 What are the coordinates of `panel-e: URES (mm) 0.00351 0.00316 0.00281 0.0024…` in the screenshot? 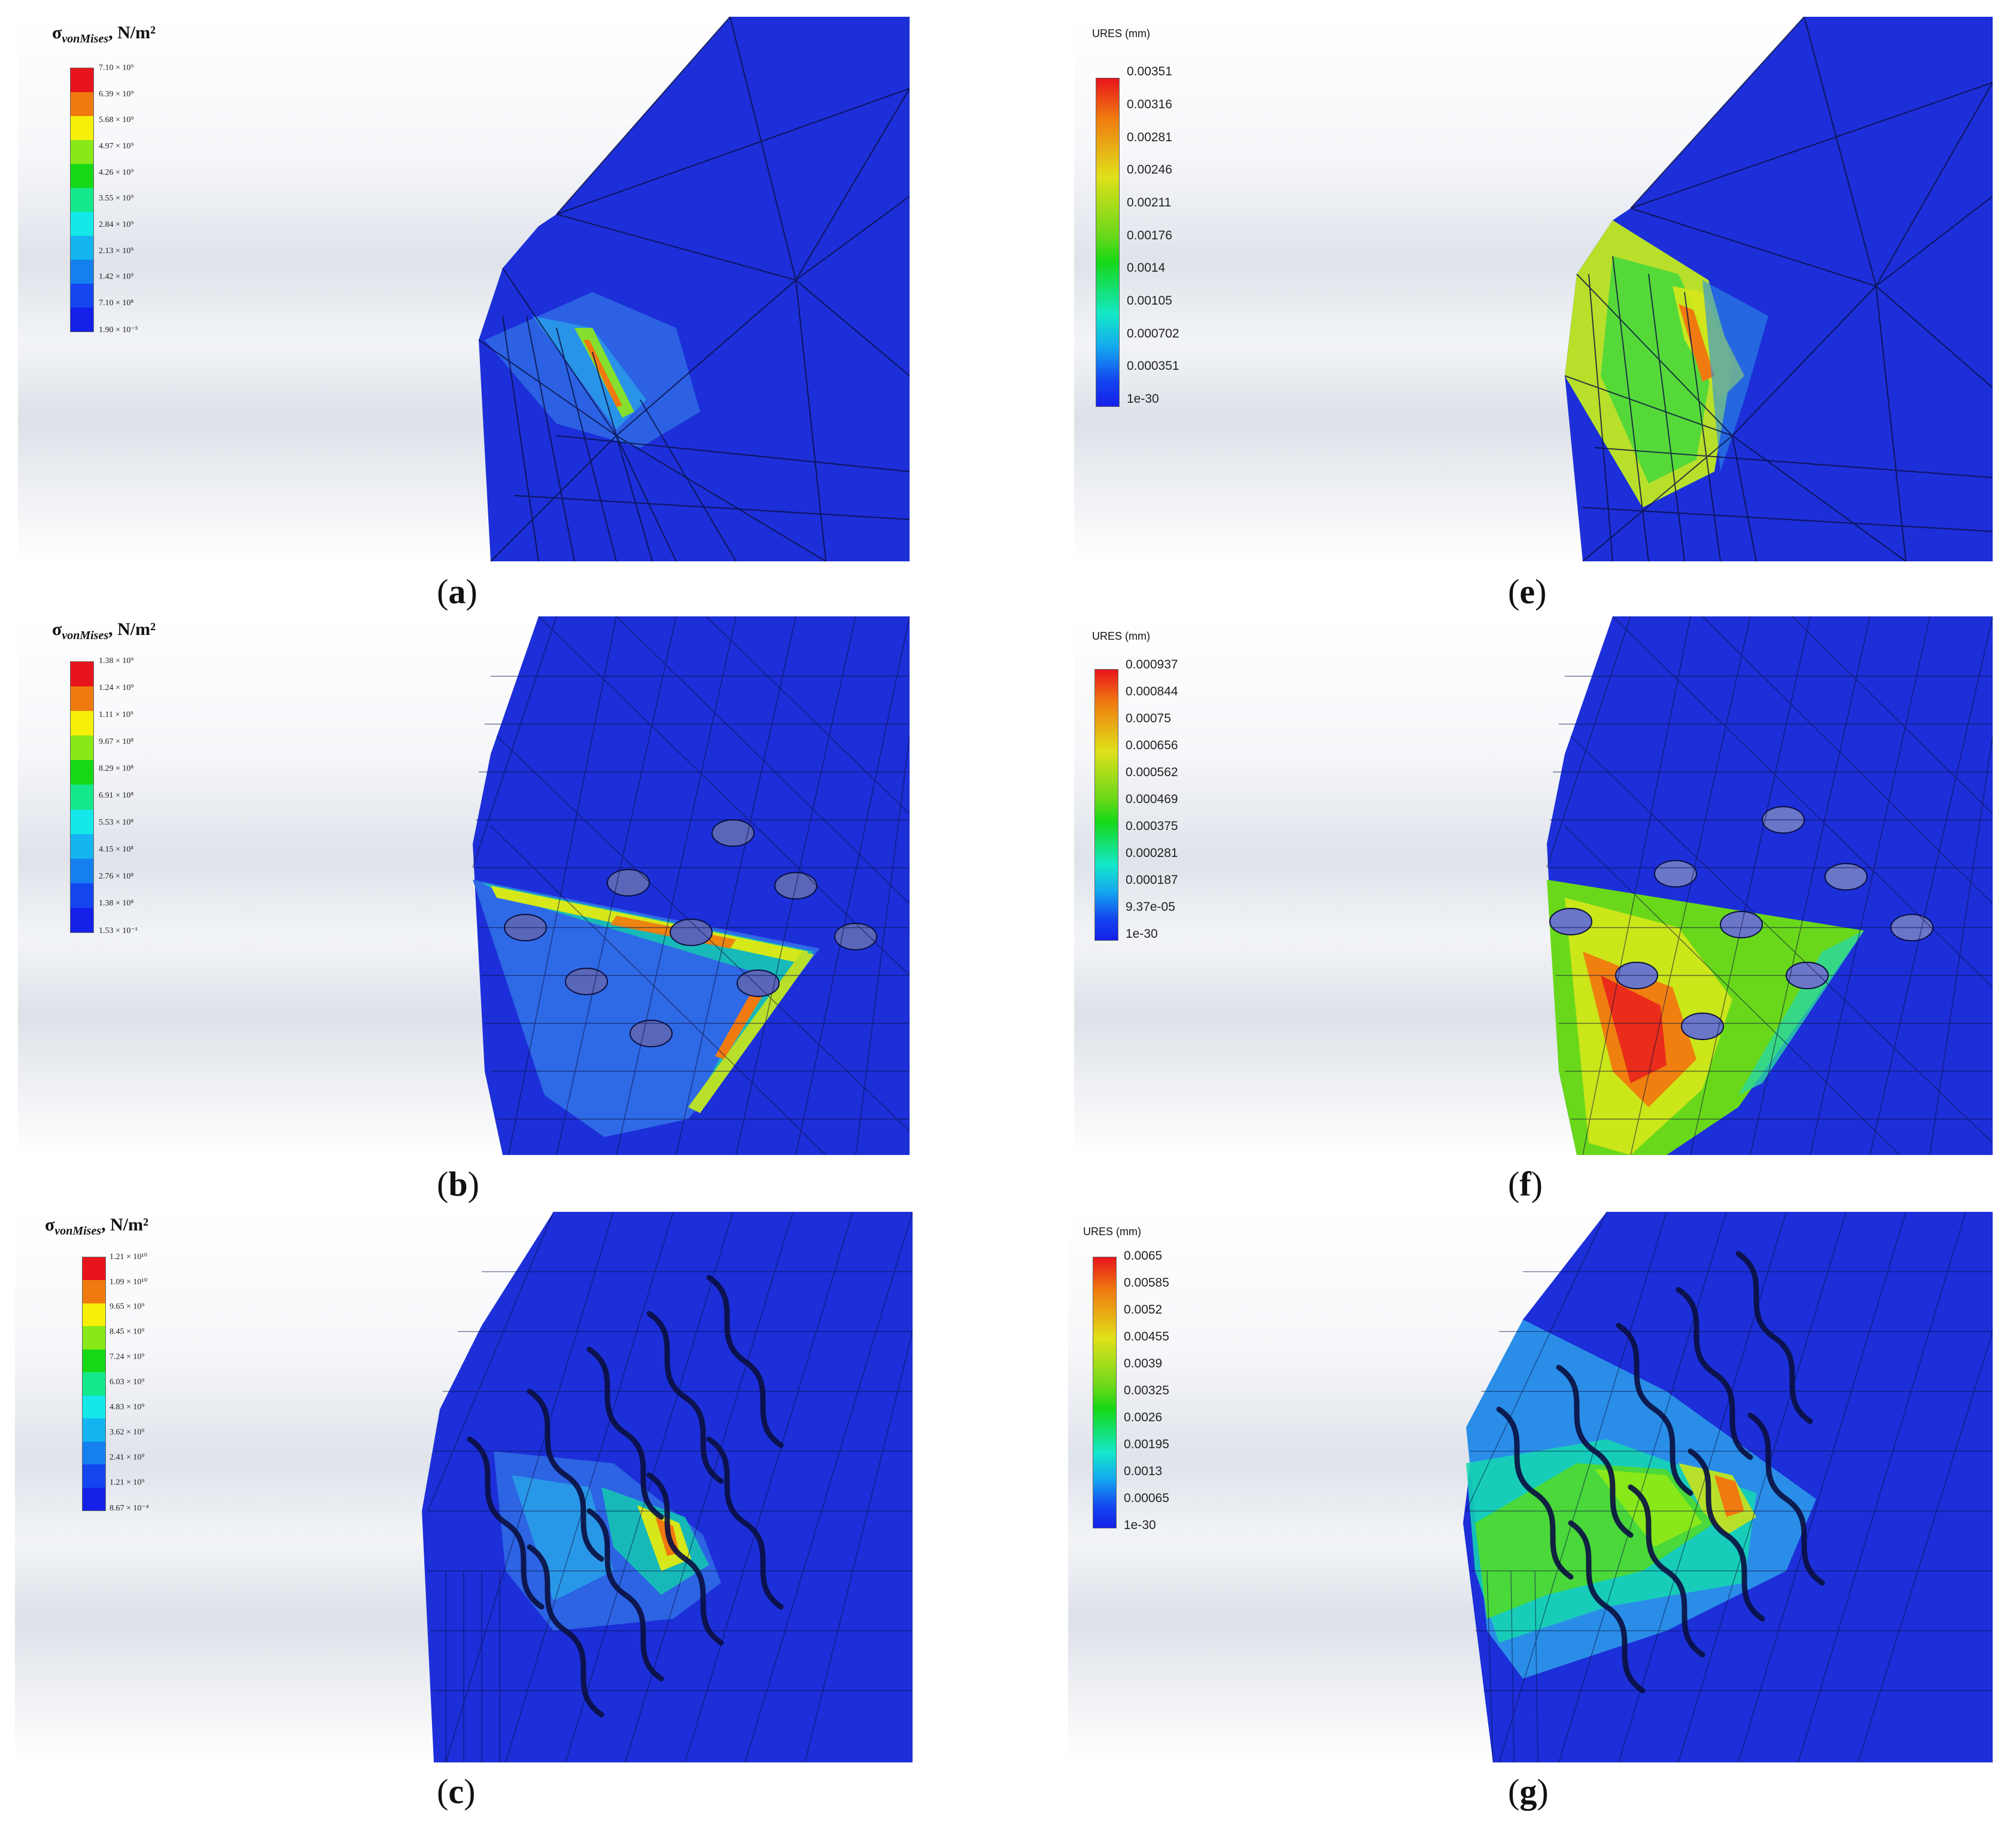 It's located at (1533, 289).